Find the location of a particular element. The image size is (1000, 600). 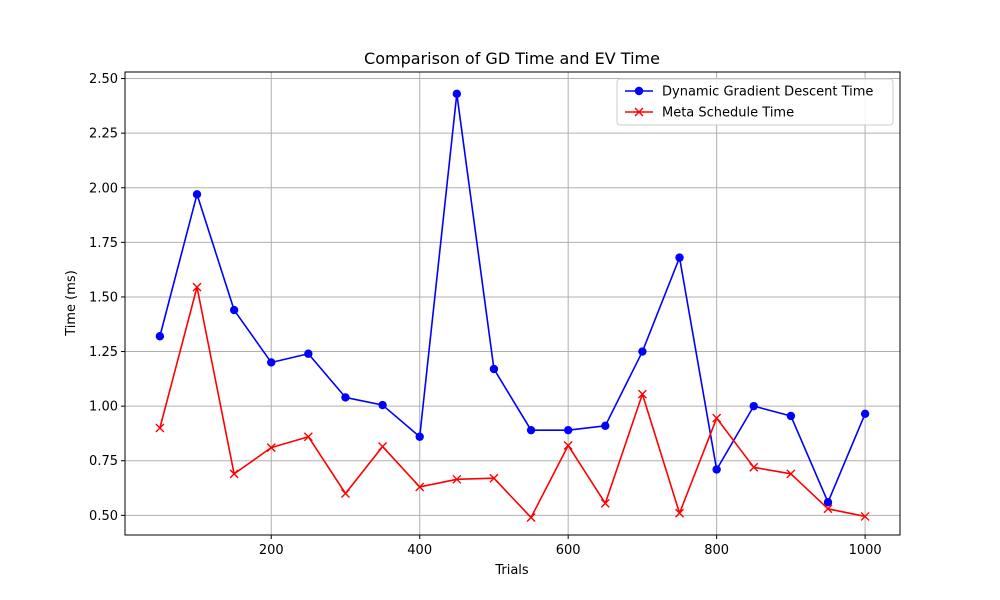

x-tick-label: 600 is located at coordinates (568, 550).